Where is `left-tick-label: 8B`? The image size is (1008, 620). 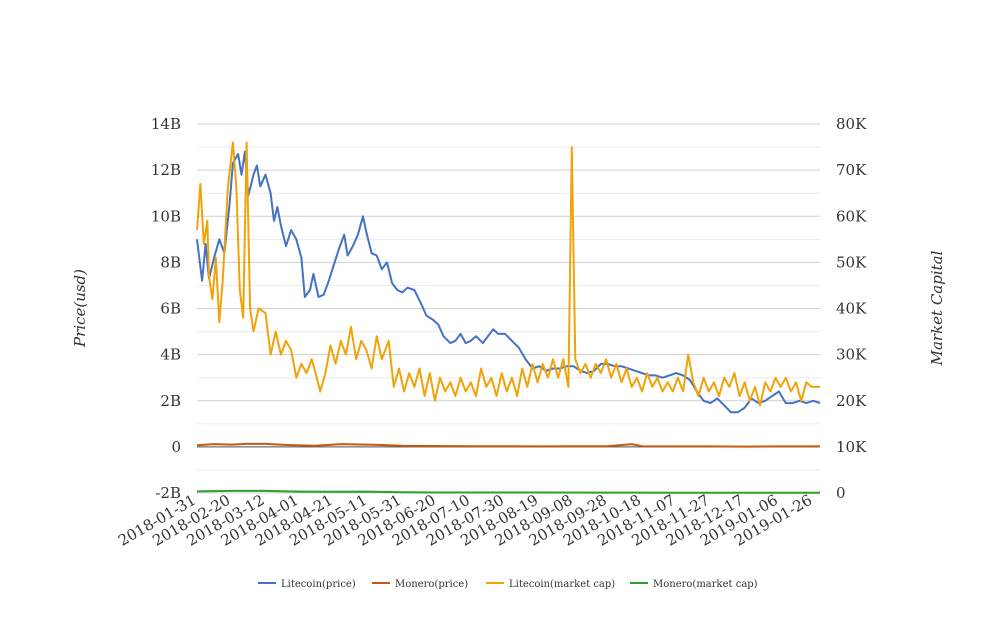
left-tick-label: 8B is located at coordinates (170, 262).